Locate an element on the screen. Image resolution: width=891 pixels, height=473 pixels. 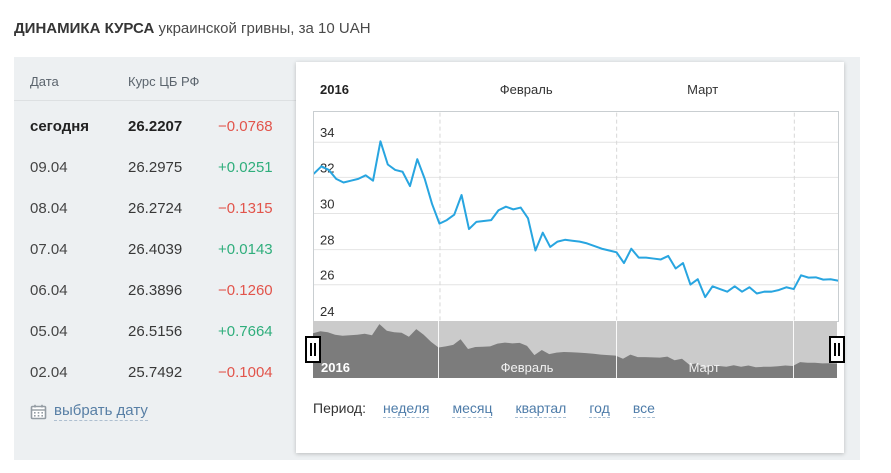
period-row: Период: неделя месяц квартал год все is located at coordinates (495, 409).